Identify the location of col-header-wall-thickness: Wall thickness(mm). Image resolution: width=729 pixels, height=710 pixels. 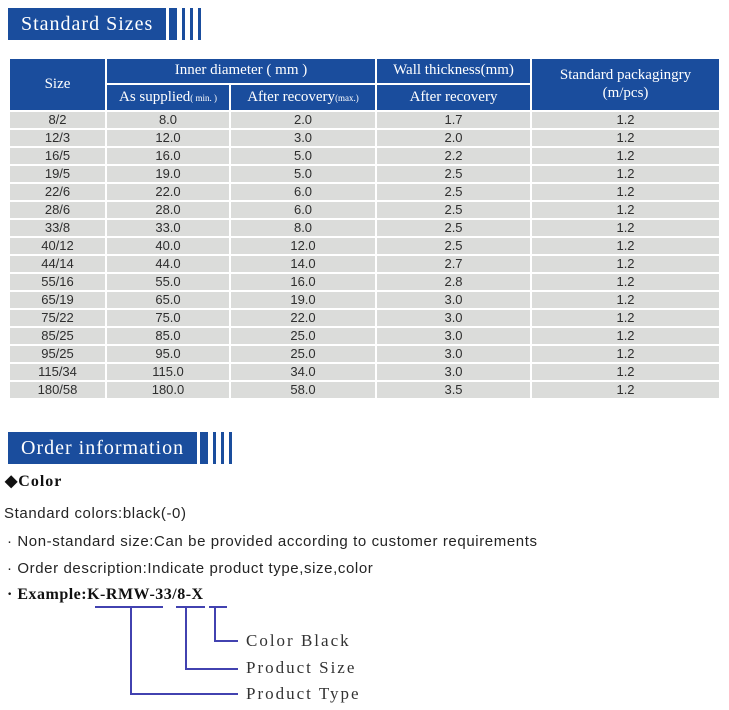
(454, 71).